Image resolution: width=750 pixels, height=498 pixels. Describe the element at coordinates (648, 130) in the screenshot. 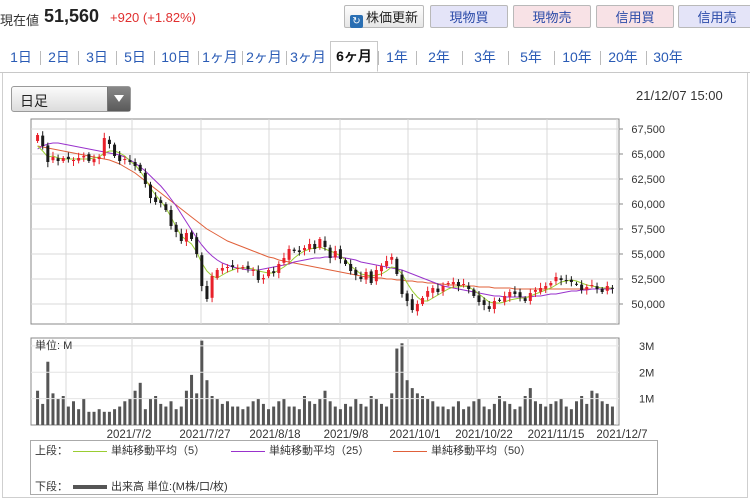

I see `price-y-label: 67,500` at that location.